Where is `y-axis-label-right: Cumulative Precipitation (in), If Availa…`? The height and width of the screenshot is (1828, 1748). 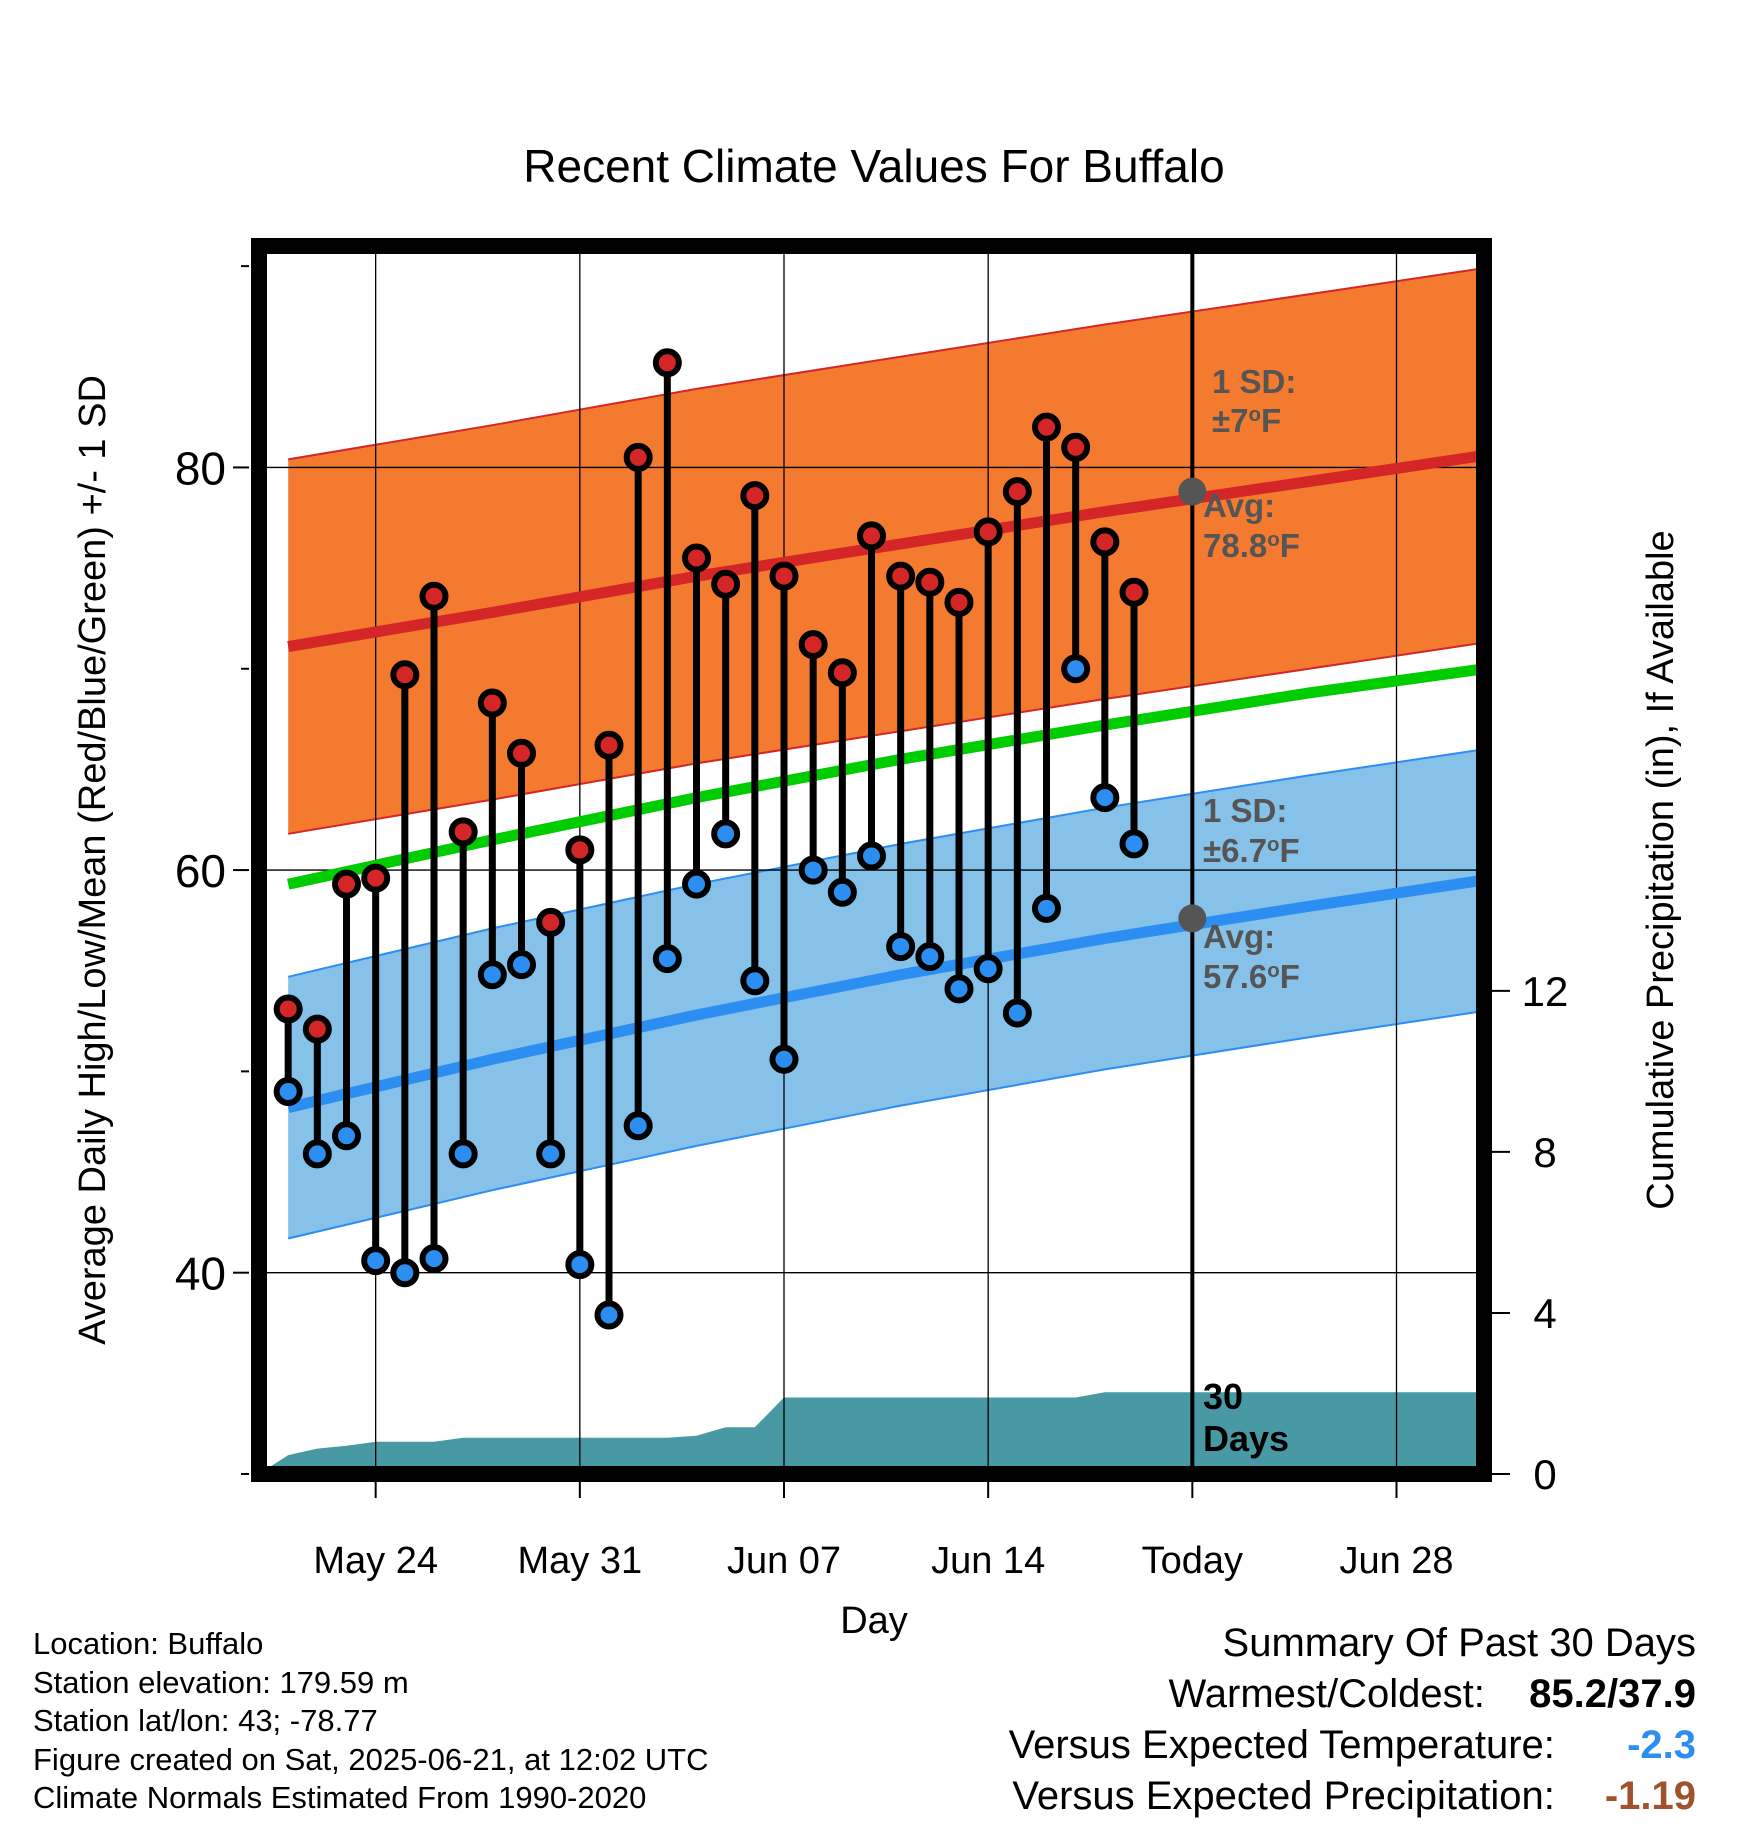 y-axis-label-right: Cumulative Precipitation (in), If Availa… is located at coordinates (1661, 869).